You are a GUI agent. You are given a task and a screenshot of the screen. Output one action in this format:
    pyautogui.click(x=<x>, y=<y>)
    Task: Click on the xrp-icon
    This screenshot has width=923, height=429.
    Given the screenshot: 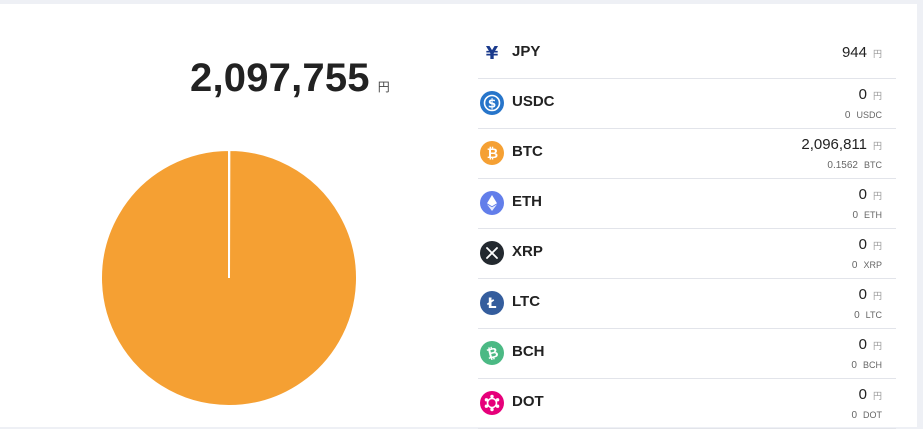 What is the action you would take?
    pyautogui.click(x=492, y=253)
    